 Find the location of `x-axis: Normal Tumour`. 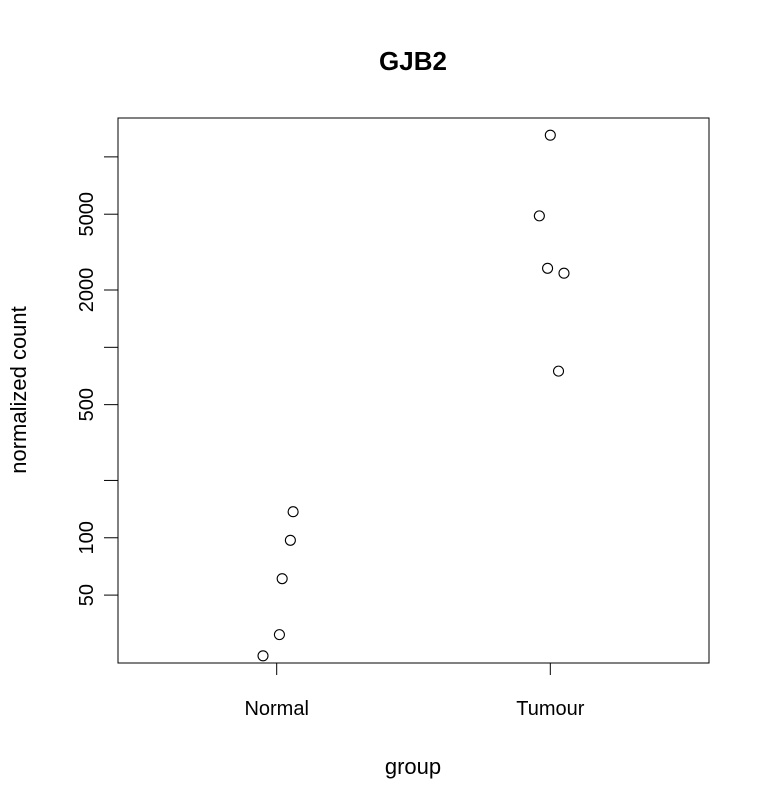

x-axis: Normal Tumour is located at coordinates (414, 691).